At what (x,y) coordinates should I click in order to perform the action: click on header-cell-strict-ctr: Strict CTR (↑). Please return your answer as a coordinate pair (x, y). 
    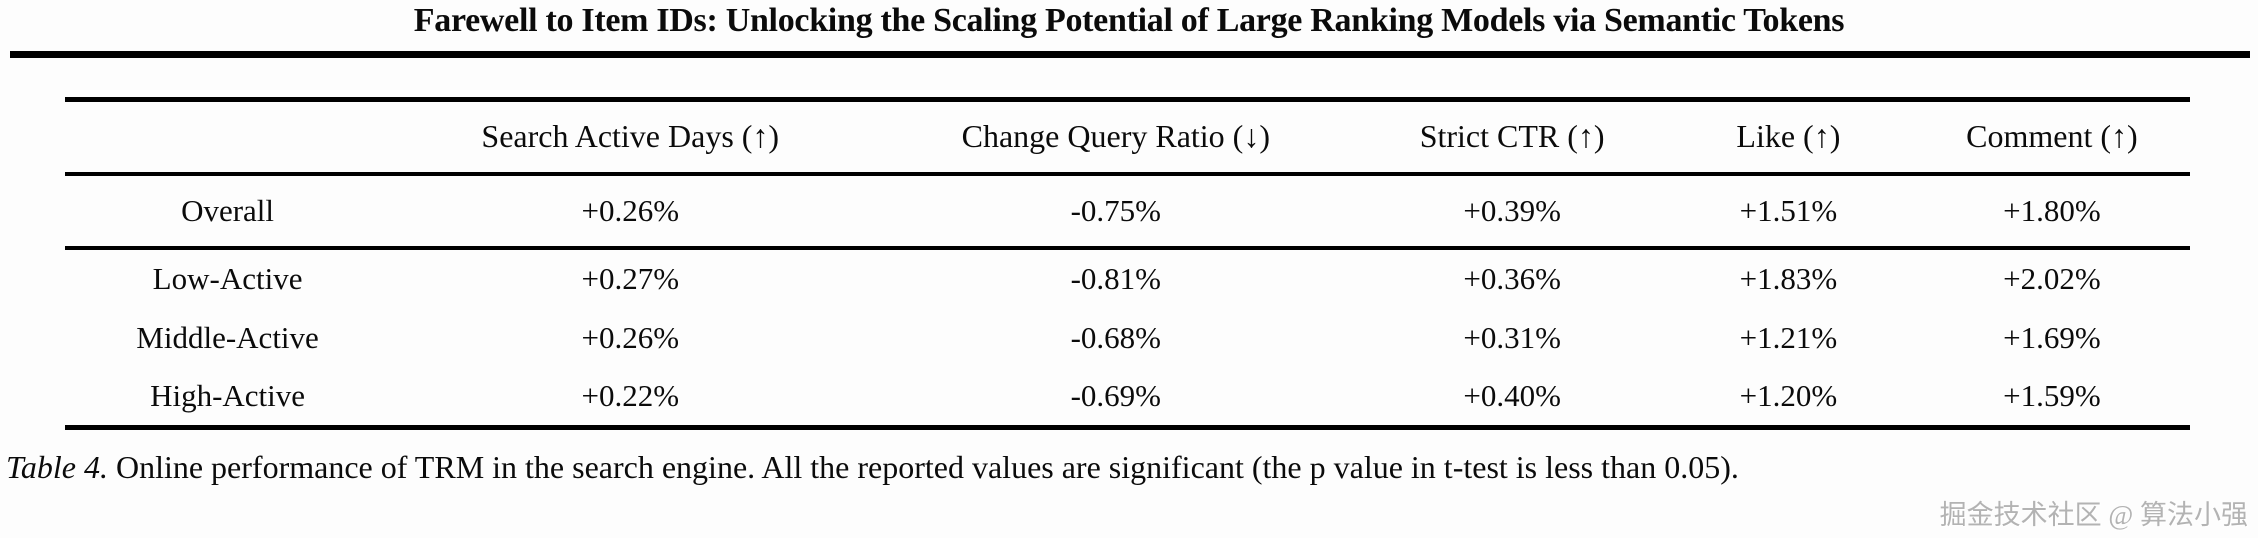
    Looking at the image, I should click on (1512, 136).